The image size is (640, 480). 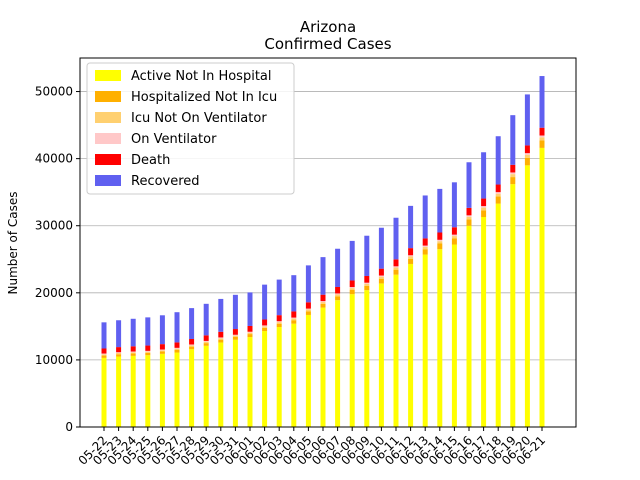 I want to click on y-tick-label: 0, so click(x=69, y=427).